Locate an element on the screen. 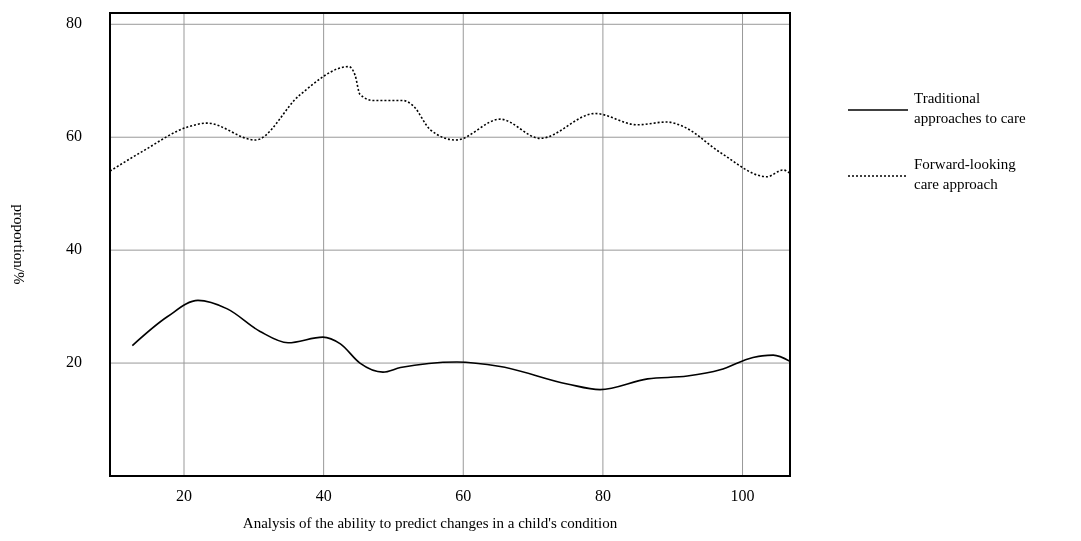 This screenshot has height=541, width=1081. y-tick-label: 80 is located at coordinates (74, 22).